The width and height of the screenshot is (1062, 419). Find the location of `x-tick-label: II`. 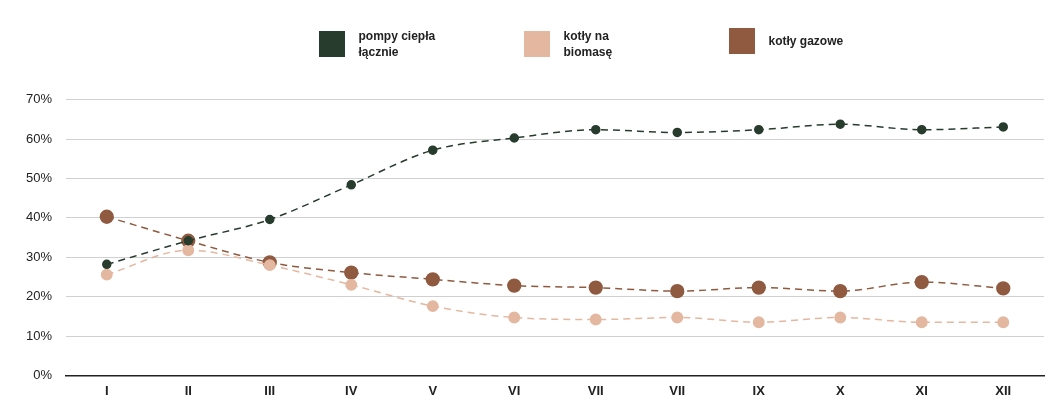

x-tick-label: II is located at coordinates (188, 390).